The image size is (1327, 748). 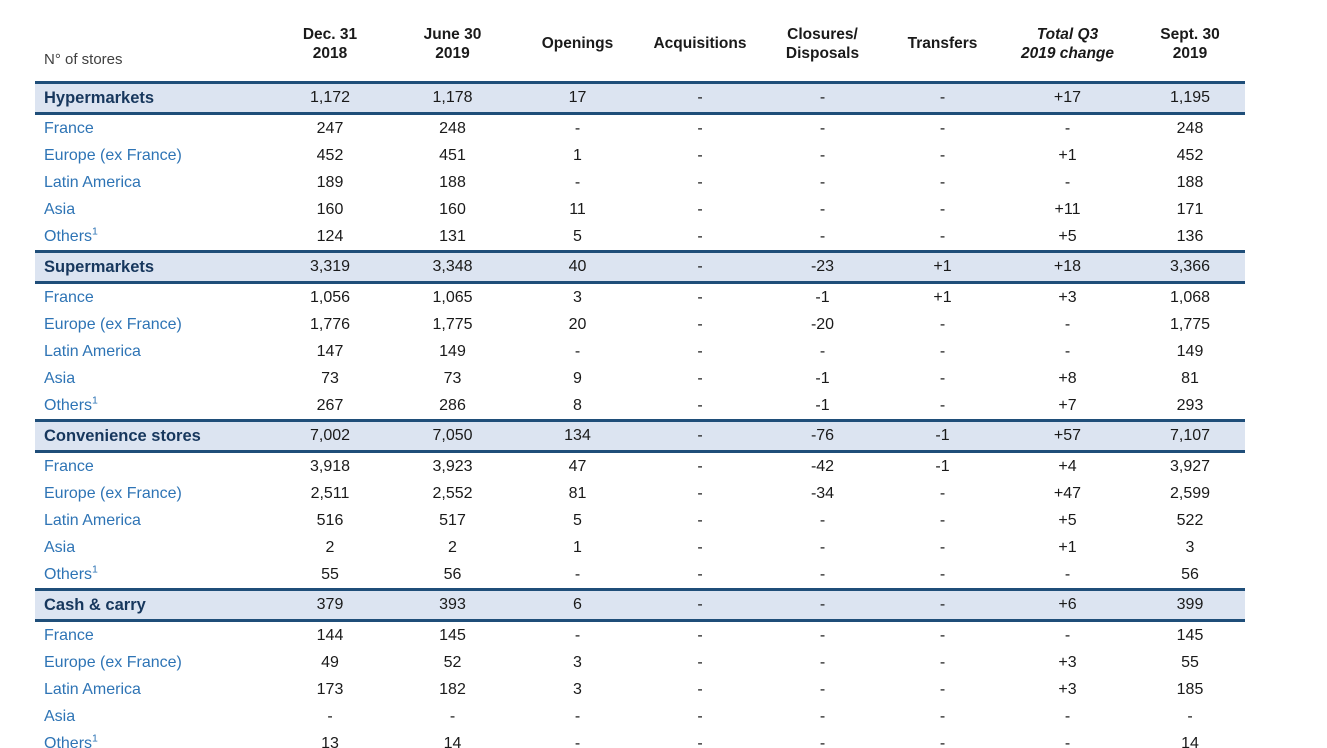 What do you see at coordinates (942, 604) in the screenshot?
I see `section-total-transfers: -` at bounding box center [942, 604].